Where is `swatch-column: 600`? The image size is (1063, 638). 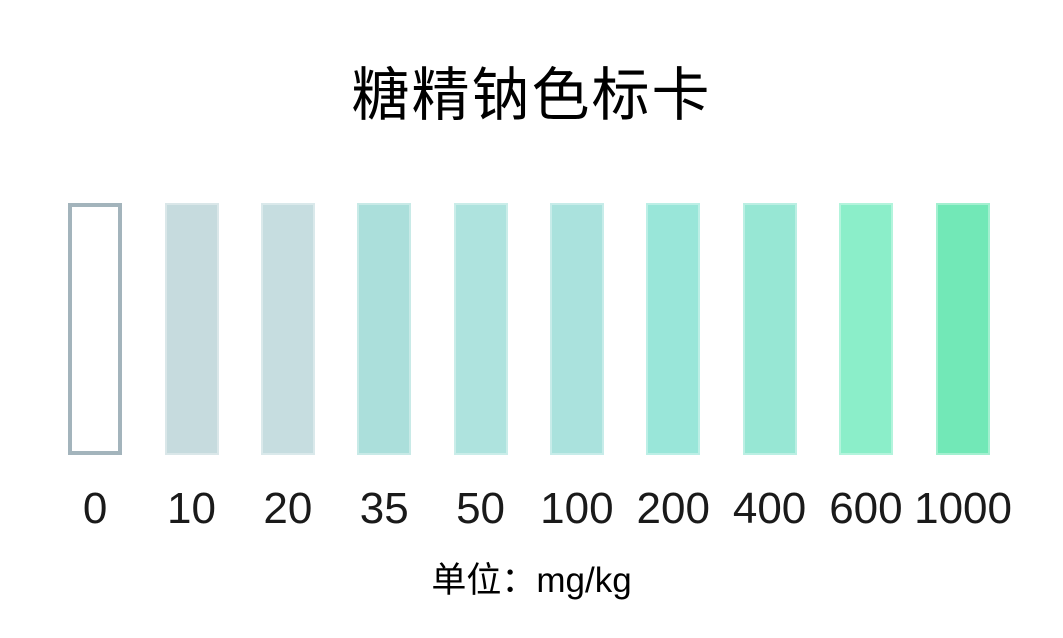
swatch-column: 600 is located at coordinates (866, 368).